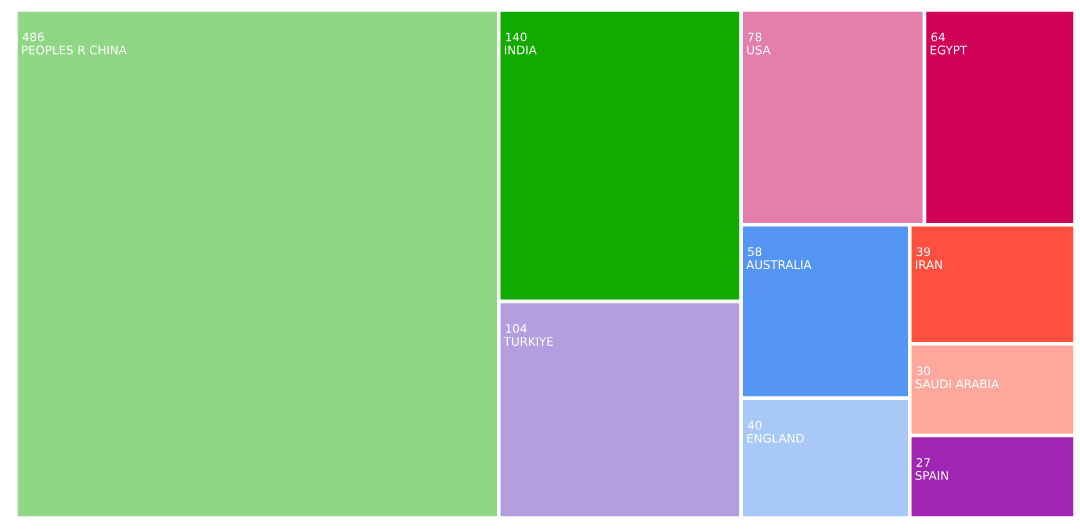 The height and width of the screenshot is (529, 1080). What do you see at coordinates (754, 425) in the screenshot?
I see `data-label: 40` at bounding box center [754, 425].